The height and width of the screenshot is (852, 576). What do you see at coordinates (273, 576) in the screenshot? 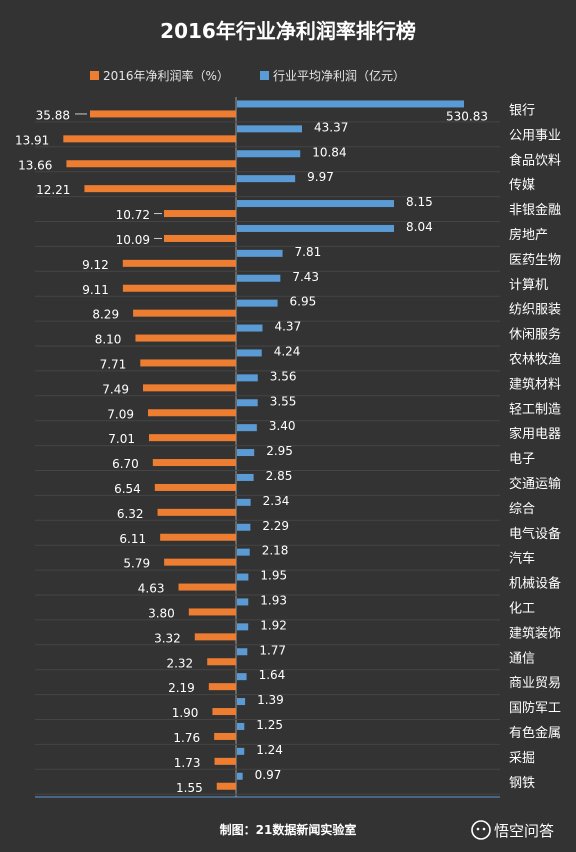
I see `label-avg-profit: 1.95` at bounding box center [273, 576].